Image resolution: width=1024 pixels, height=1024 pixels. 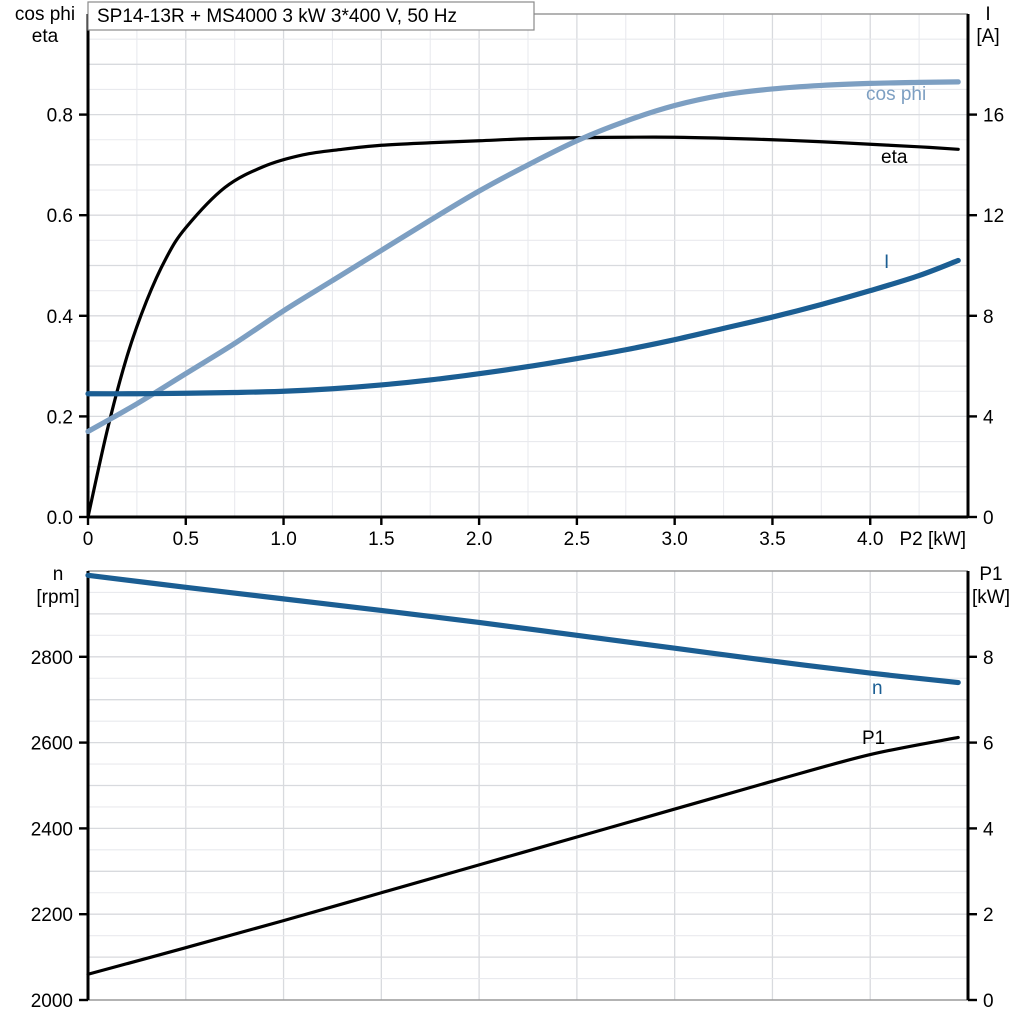 I want to click on chart-title: SP14-13R + MS4000 3 kW 3*400 V, 50 Hz, so click(x=277, y=16).